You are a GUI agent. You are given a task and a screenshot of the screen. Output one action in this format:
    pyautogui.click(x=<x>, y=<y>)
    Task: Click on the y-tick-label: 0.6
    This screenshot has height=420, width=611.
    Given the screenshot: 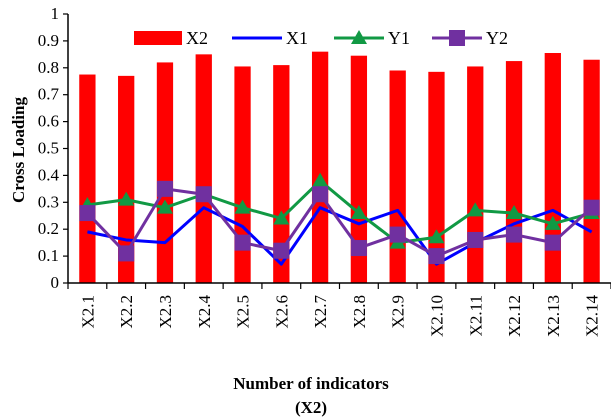 What is the action you would take?
    pyautogui.click(x=48, y=121)
    